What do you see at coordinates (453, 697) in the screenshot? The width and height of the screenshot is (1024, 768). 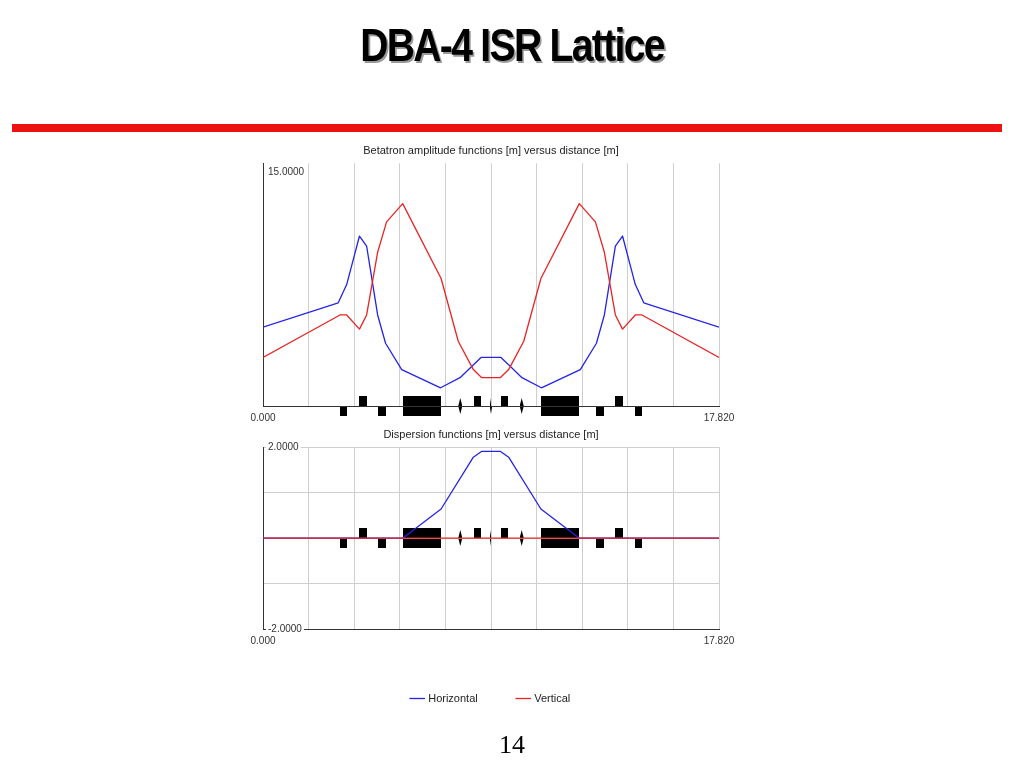 I see `legend-label: Horizontal` at bounding box center [453, 697].